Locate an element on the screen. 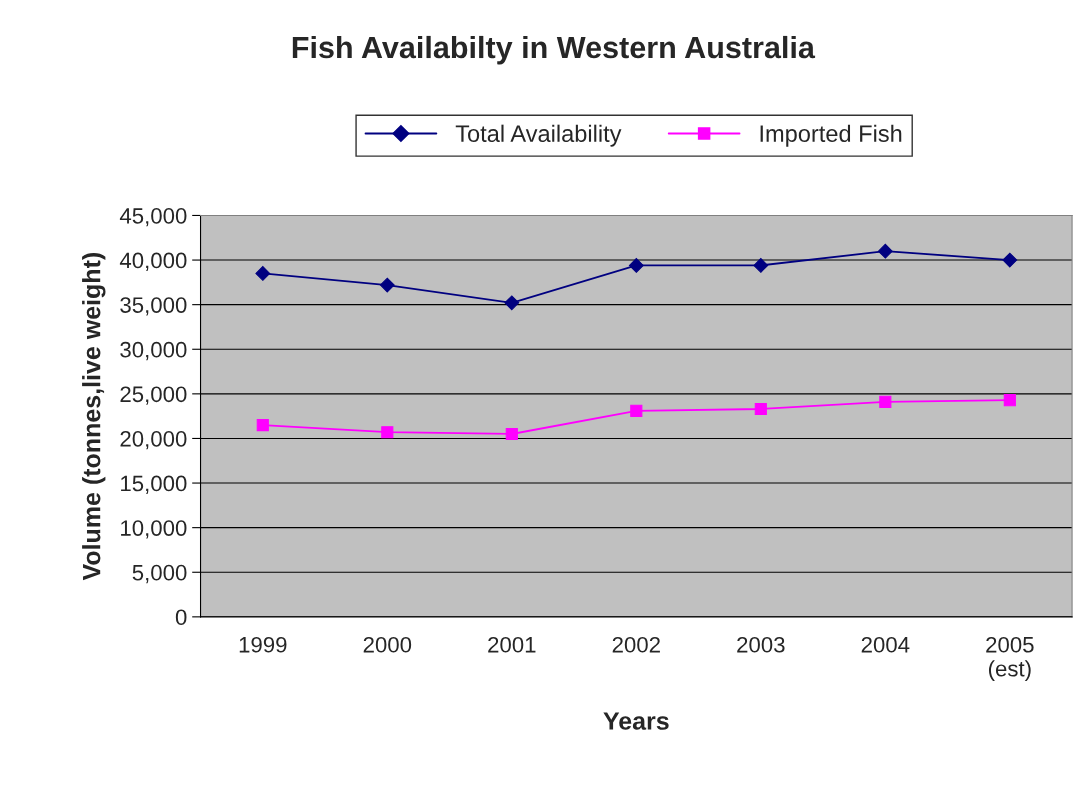  chart-title: Fish Availabilty in Western Australia is located at coordinates (554, 50).